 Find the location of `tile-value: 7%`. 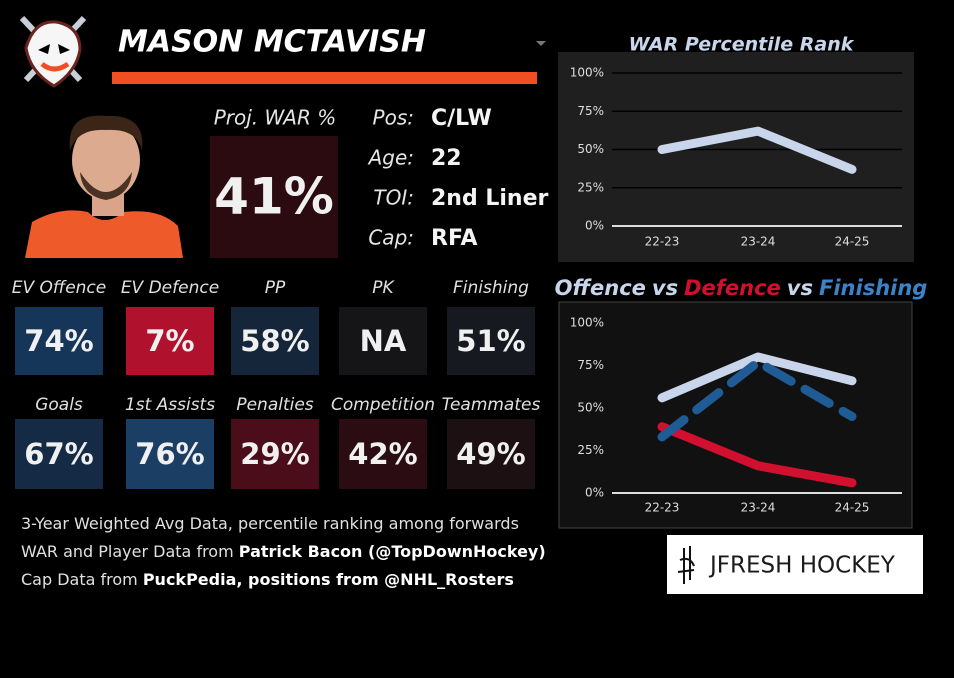

tile-value: 7% is located at coordinates (169, 341).